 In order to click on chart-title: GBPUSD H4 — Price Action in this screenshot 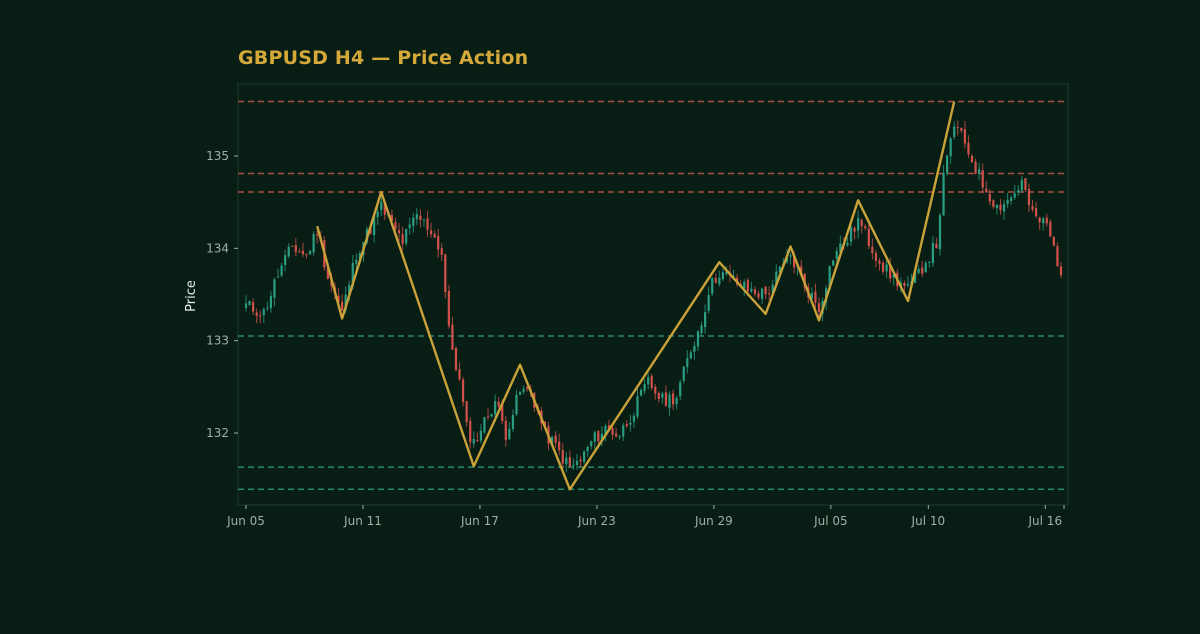, I will do `click(383, 58)`.